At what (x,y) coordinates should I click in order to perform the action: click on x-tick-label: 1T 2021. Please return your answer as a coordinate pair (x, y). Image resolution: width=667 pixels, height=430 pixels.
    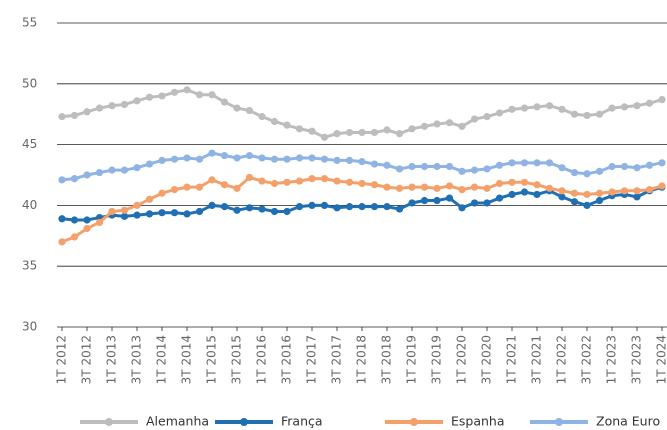
    Looking at the image, I should click on (512, 359).